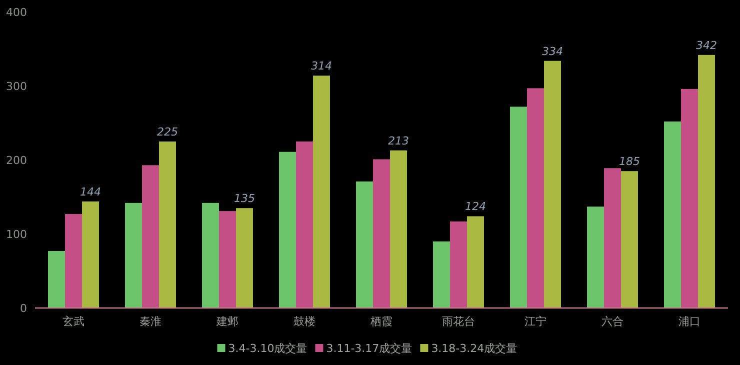 The height and width of the screenshot is (365, 740). I want to click on data-label: 334, so click(552, 51).